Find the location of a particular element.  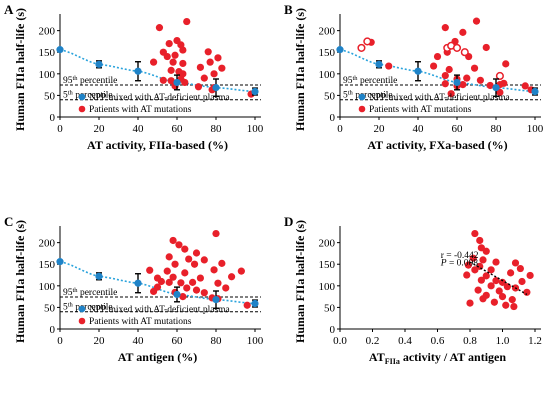

x-tick-label: 40 is located at coordinates (139, 341).